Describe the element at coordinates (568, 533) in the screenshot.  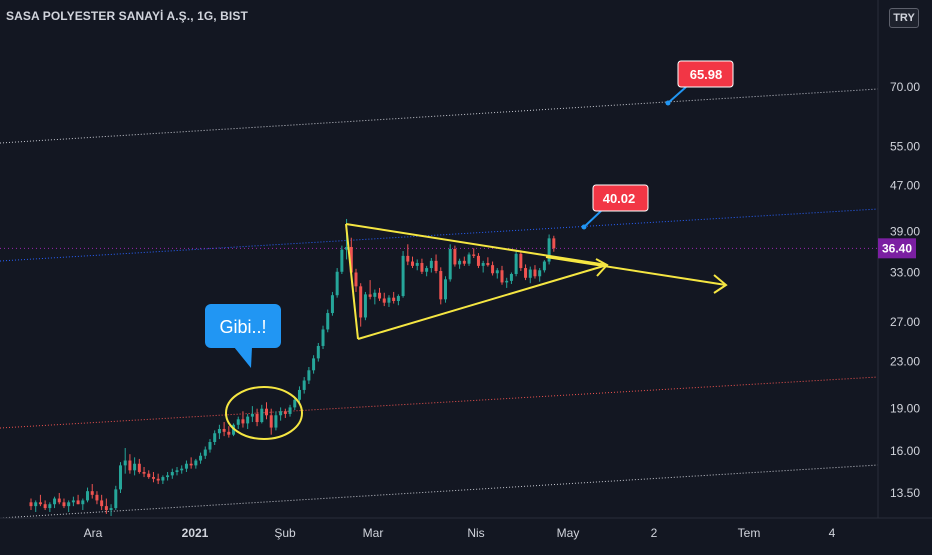
I see `time-tick-label: May` at that location.